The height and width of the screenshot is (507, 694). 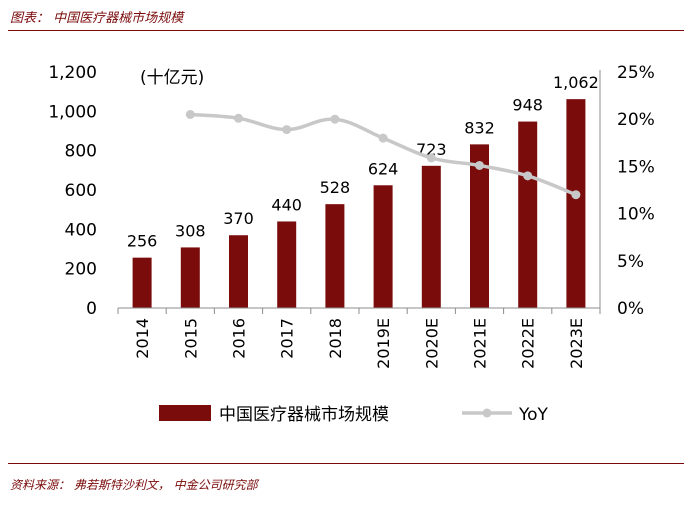 I want to click on x-tick-label: 2015, so click(x=190, y=338).